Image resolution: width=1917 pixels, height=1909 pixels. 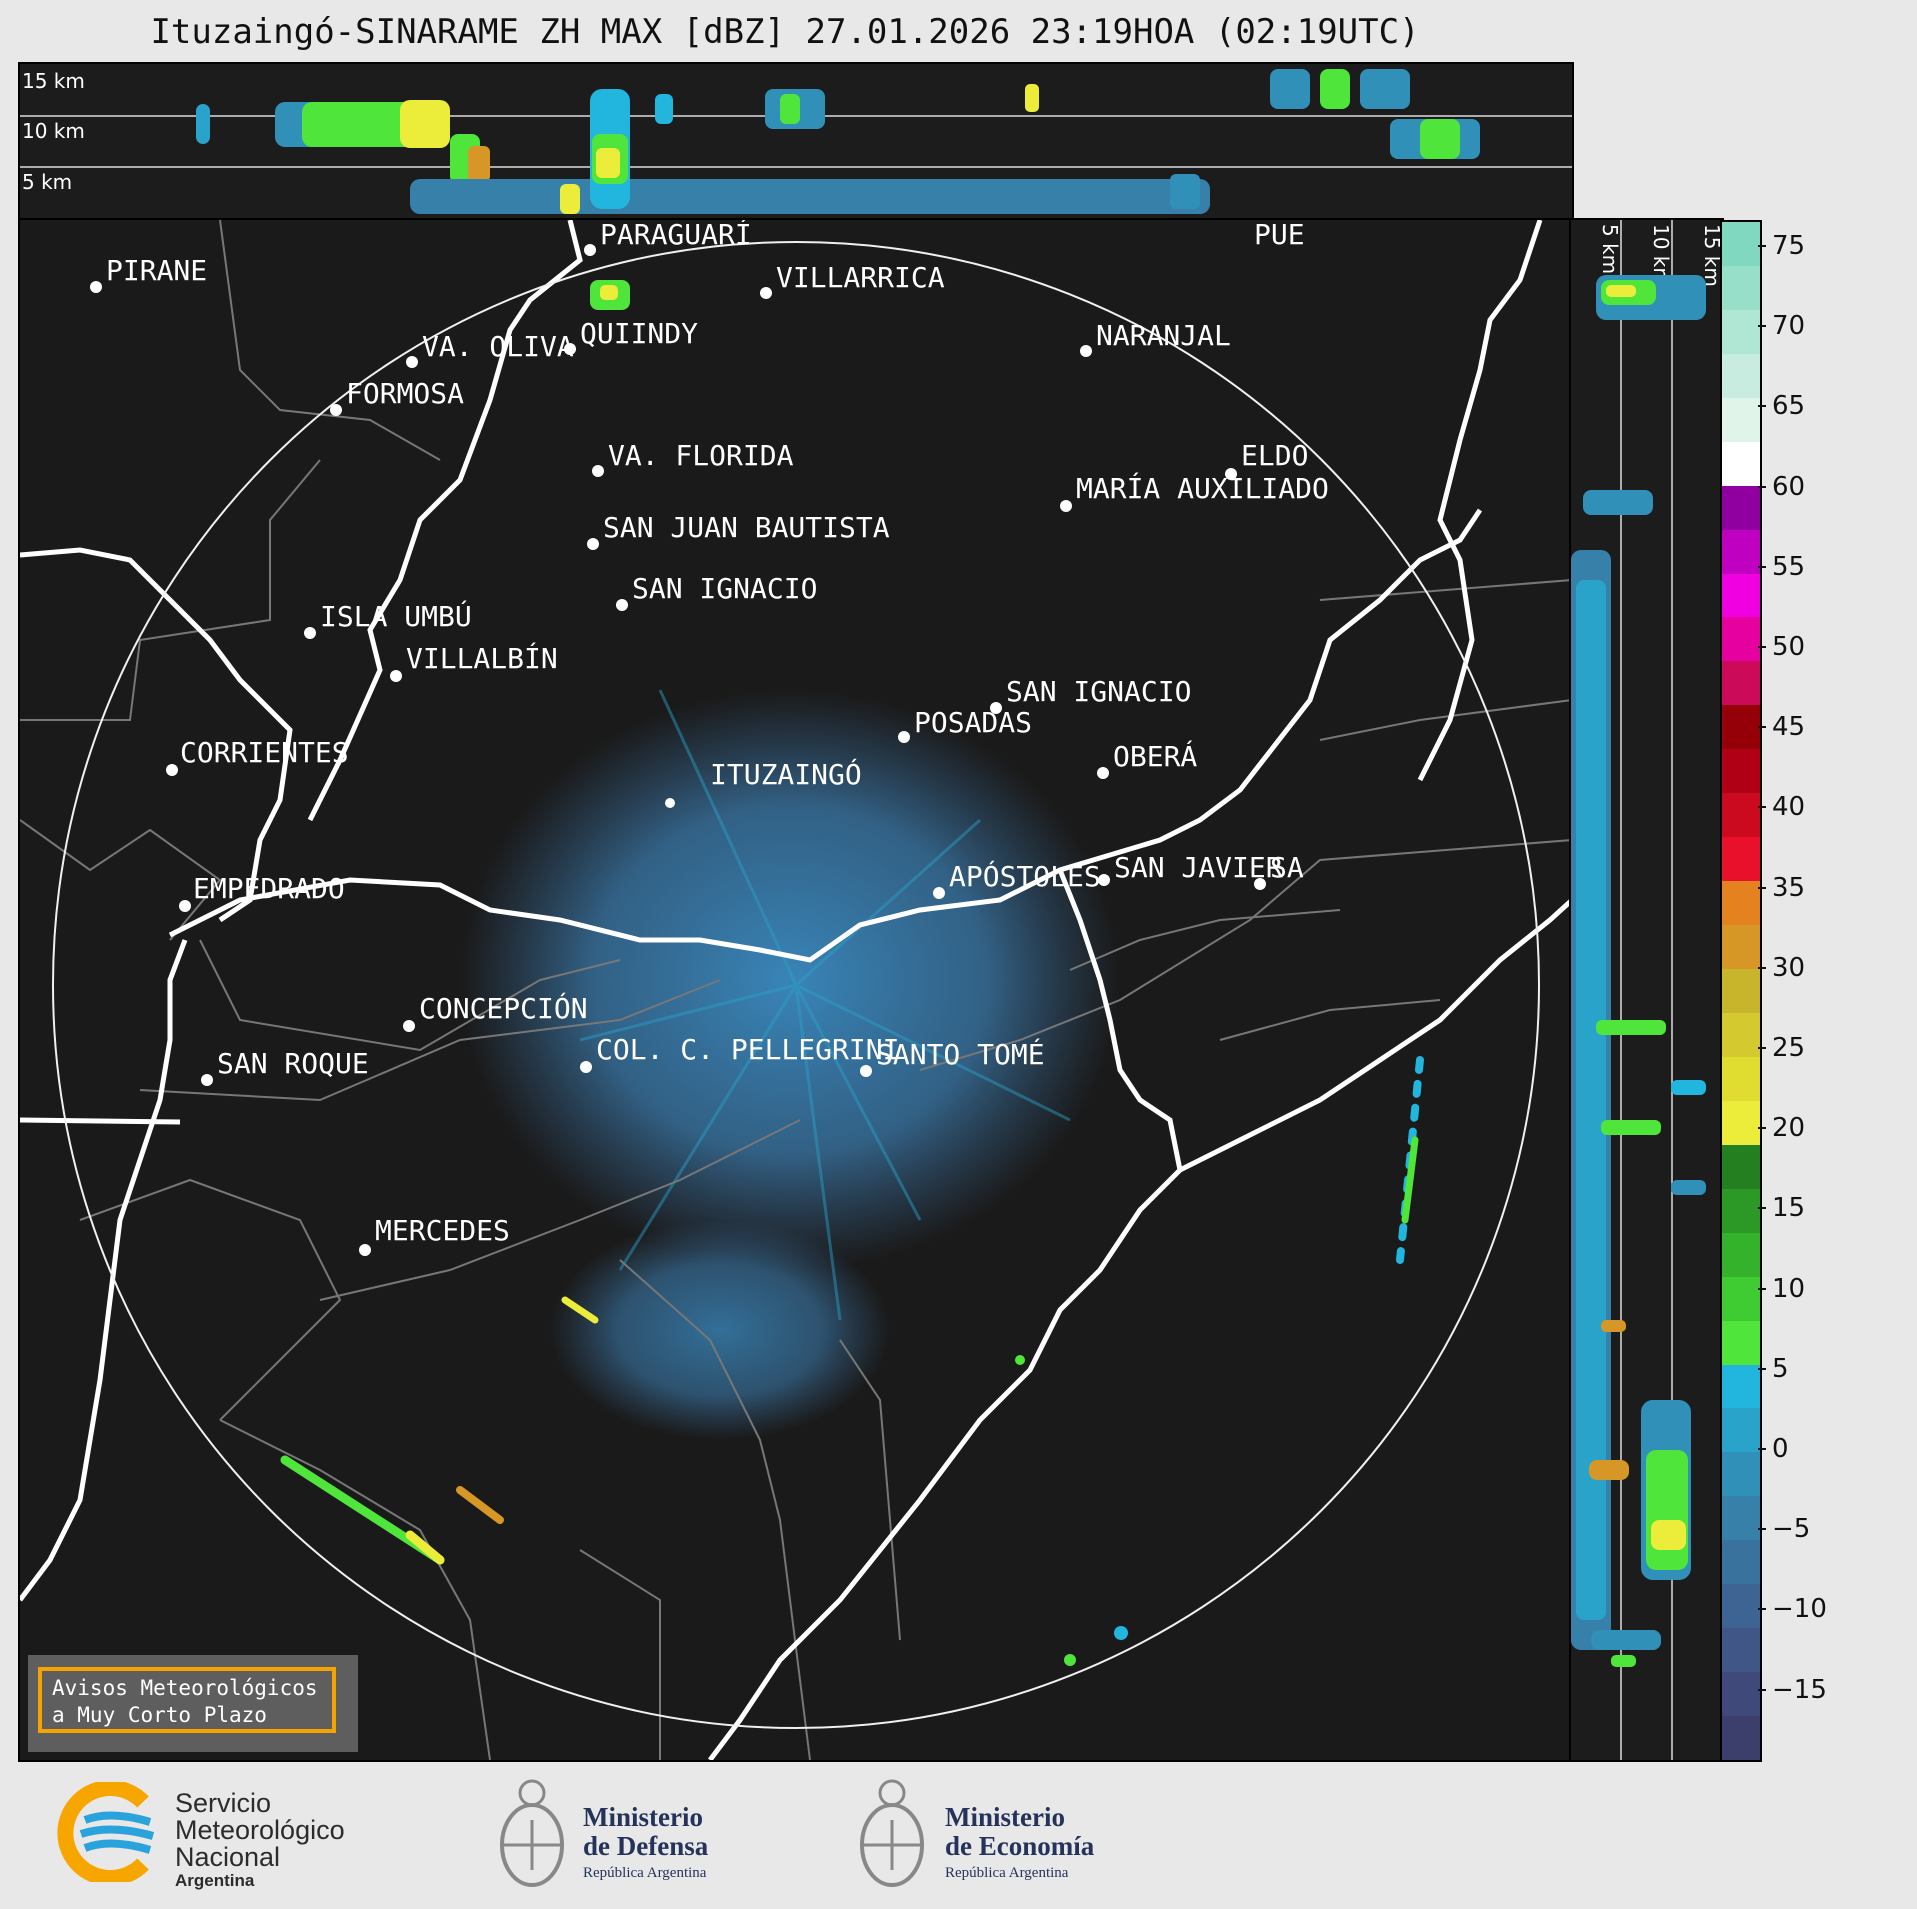 What do you see at coordinates (973, 722) in the screenshot?
I see `svg-text: POSADAS` at bounding box center [973, 722].